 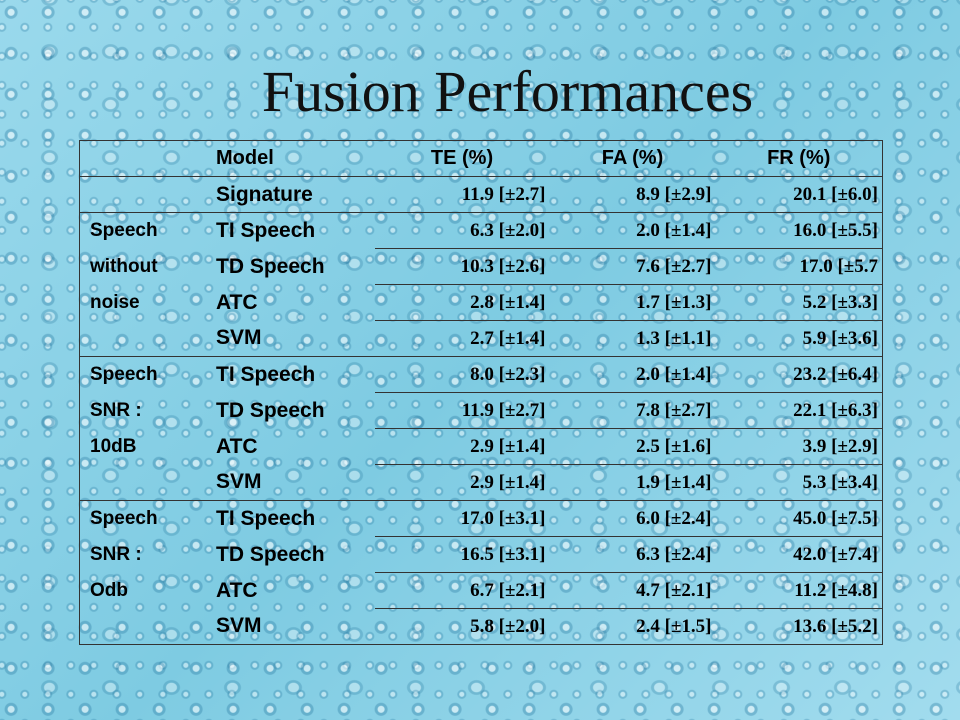 What do you see at coordinates (799, 554) in the screenshot?
I see `fr-cell: 42.0 [±7.4]` at bounding box center [799, 554].